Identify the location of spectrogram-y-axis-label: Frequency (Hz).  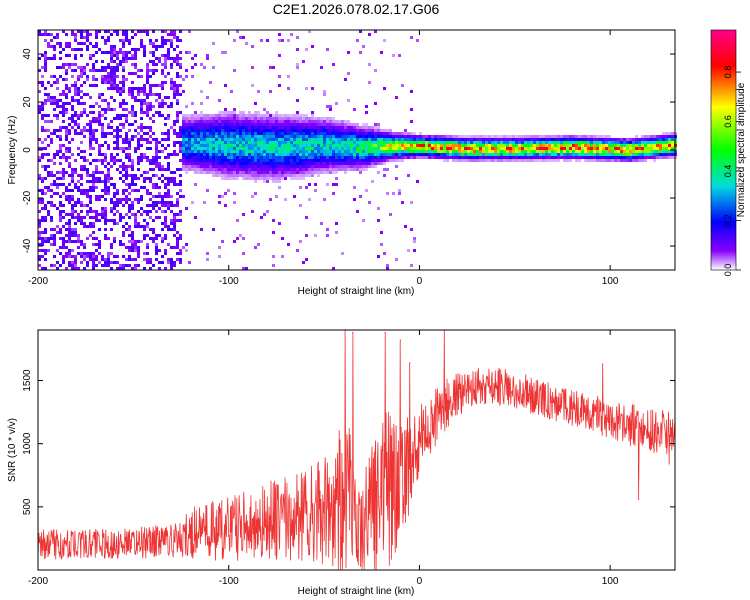
(12, 150).